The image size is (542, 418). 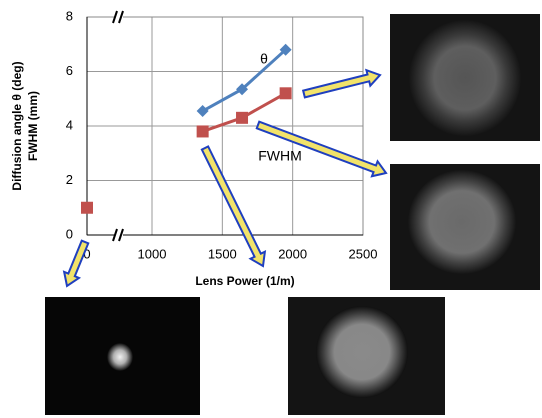 What do you see at coordinates (69, 124) in the screenshot?
I see `y-tick-label: 4` at bounding box center [69, 124].